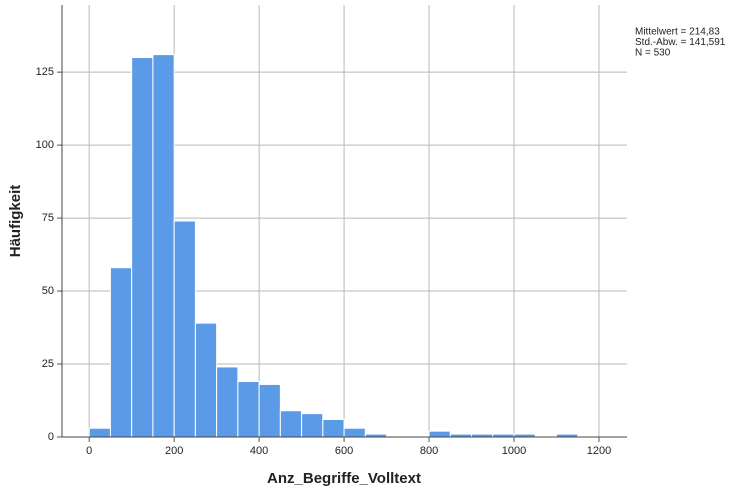 The width and height of the screenshot is (738, 494). Describe the element at coordinates (15, 221) in the screenshot. I see `y-axis-label: Häufigkeit` at that location.